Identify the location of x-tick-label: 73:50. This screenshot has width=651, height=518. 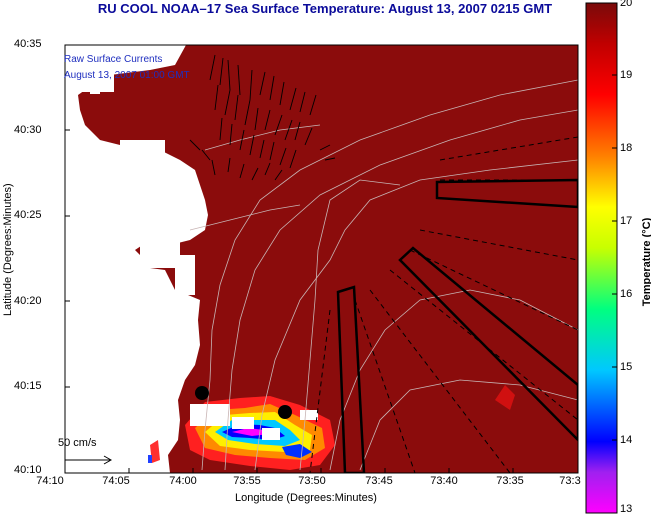
(312, 481).